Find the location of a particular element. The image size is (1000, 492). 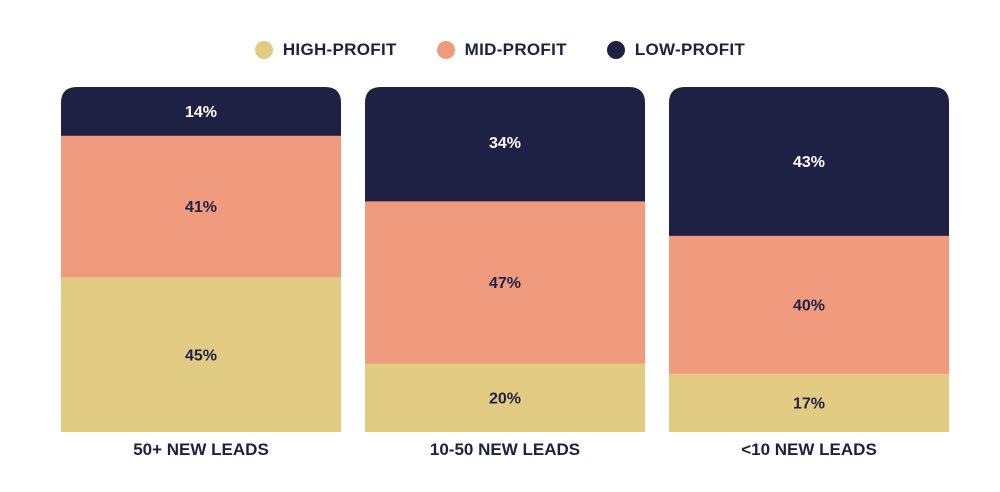

segment-low-profit-10-50-new-leads is located at coordinates (505, 144).